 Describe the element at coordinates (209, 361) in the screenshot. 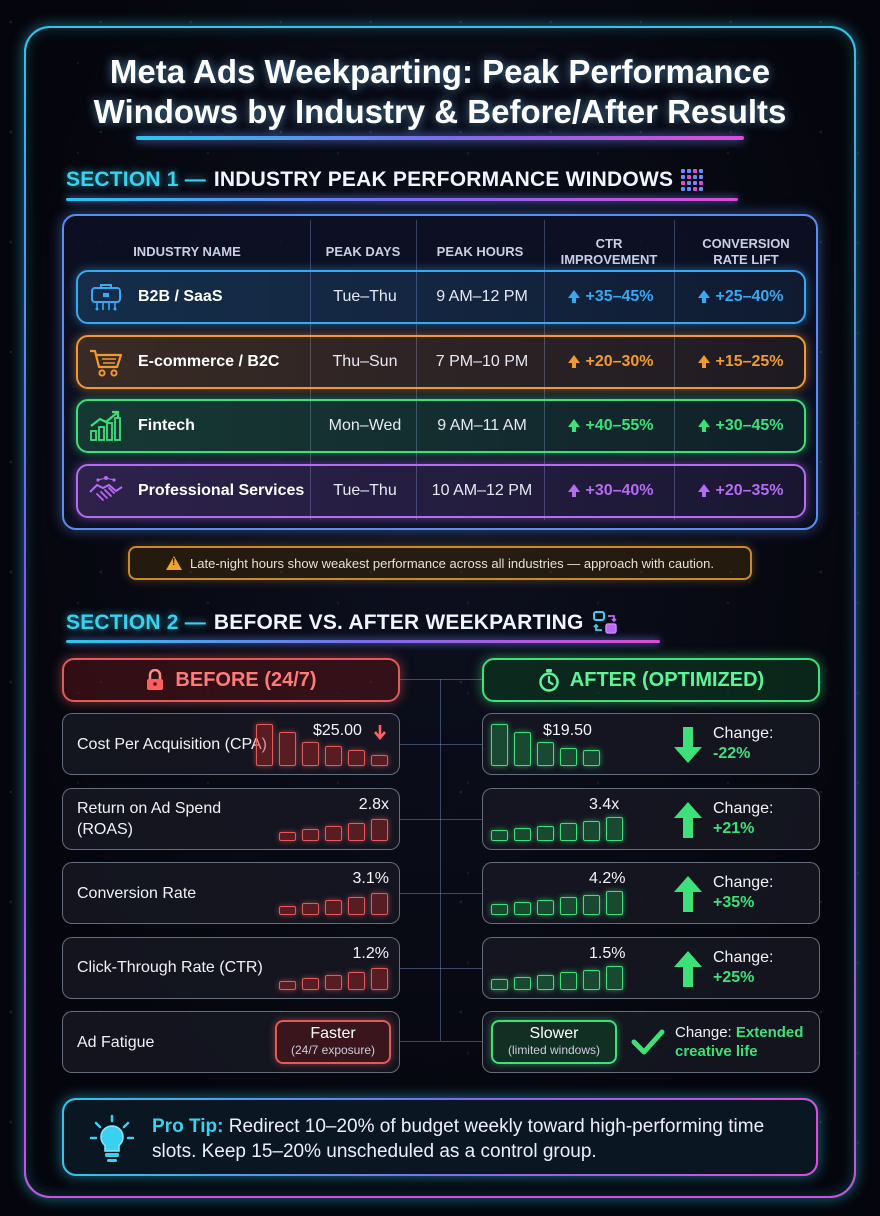

I see `industry-name: E-commerce / B2C` at that location.